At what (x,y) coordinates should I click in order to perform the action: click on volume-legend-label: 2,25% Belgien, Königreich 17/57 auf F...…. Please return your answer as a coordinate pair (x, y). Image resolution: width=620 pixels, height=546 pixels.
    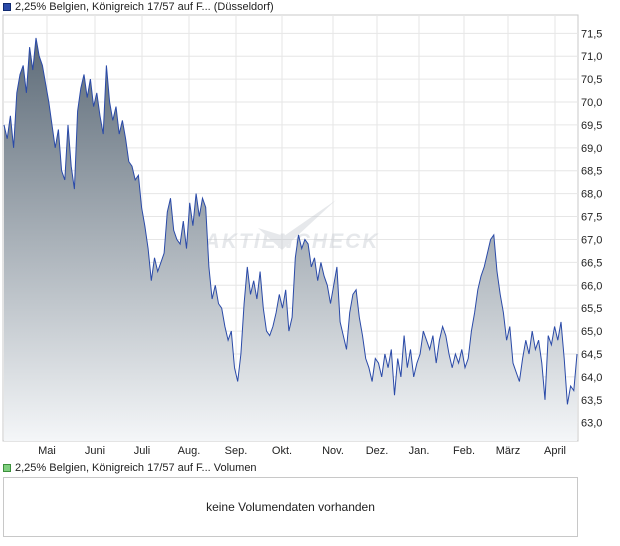
    Looking at the image, I should click on (136, 468).